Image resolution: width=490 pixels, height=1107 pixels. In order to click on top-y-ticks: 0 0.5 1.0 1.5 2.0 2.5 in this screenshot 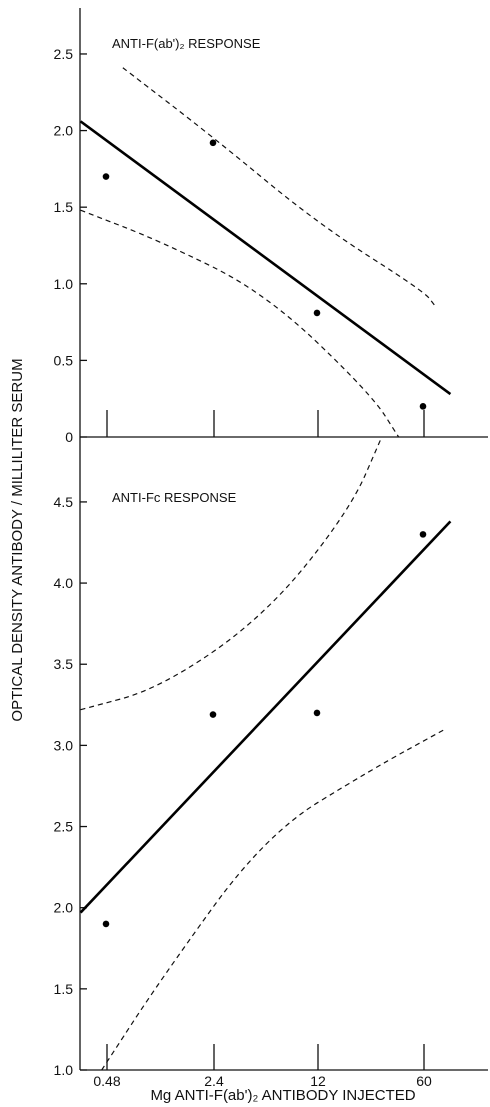, I will do `click(70, 245)`.